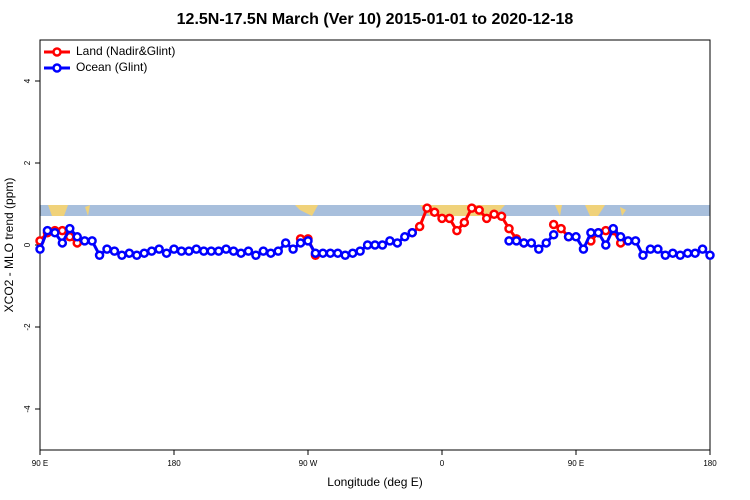 The image size is (750, 500). What do you see at coordinates (9, 245) in the screenshot?
I see `y-axis-label: XCO2 - MLO trend (ppm)` at bounding box center [9, 245].